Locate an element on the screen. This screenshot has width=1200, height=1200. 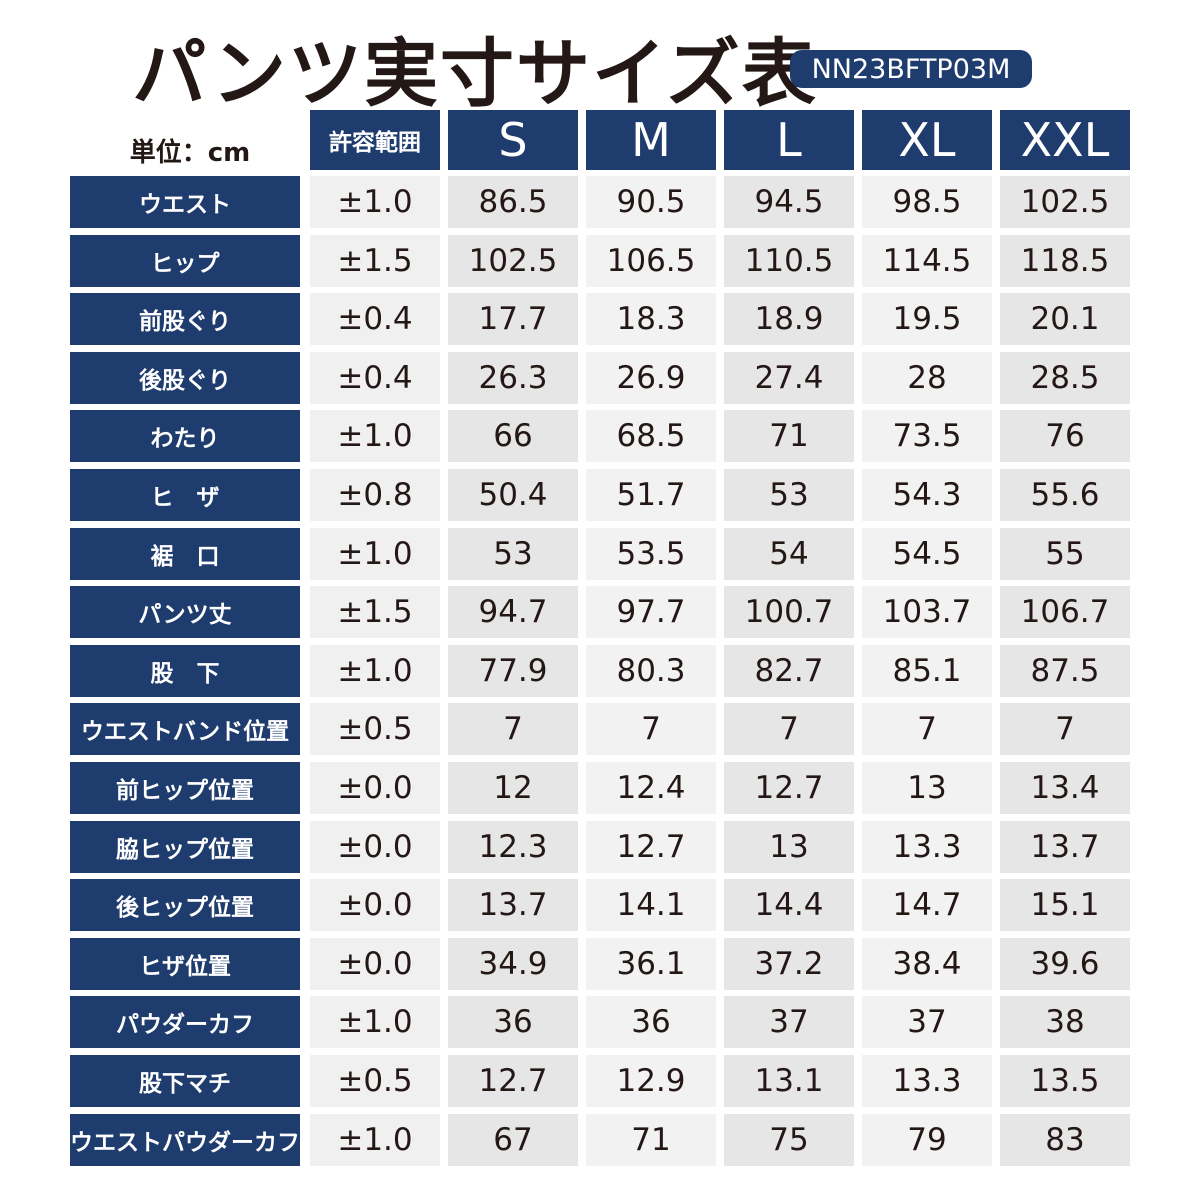
value-cell: 26.3 is located at coordinates (513, 377).